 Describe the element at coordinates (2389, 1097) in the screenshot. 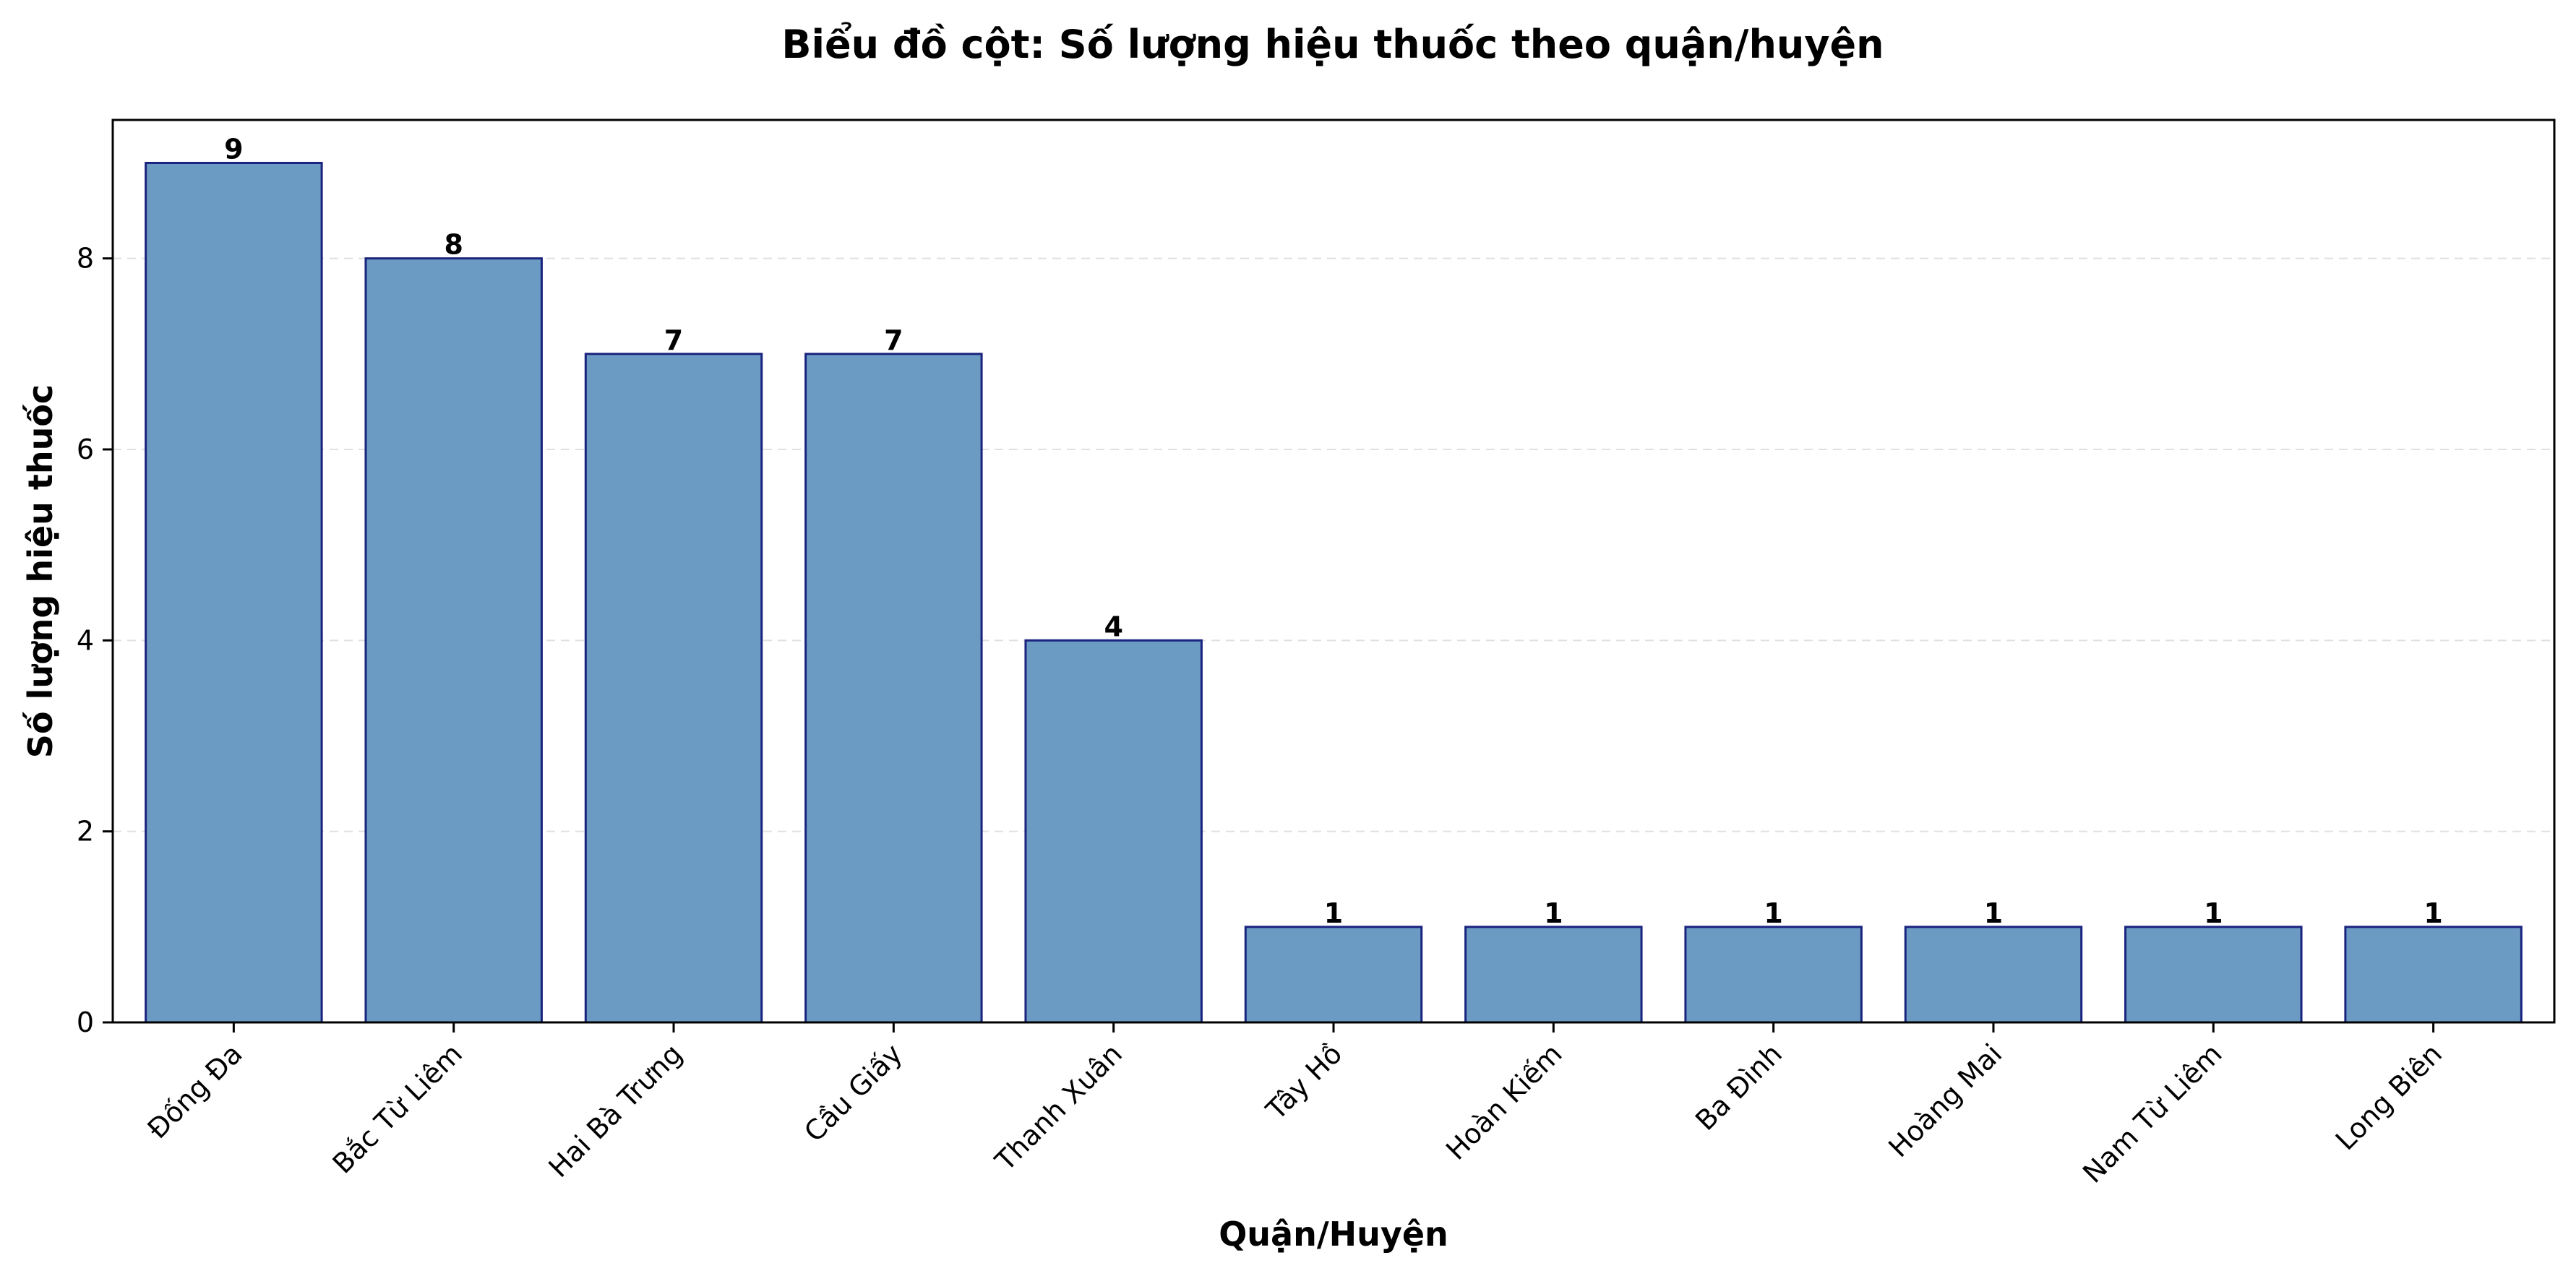

I see `x-tick-label: Long Biên` at that location.